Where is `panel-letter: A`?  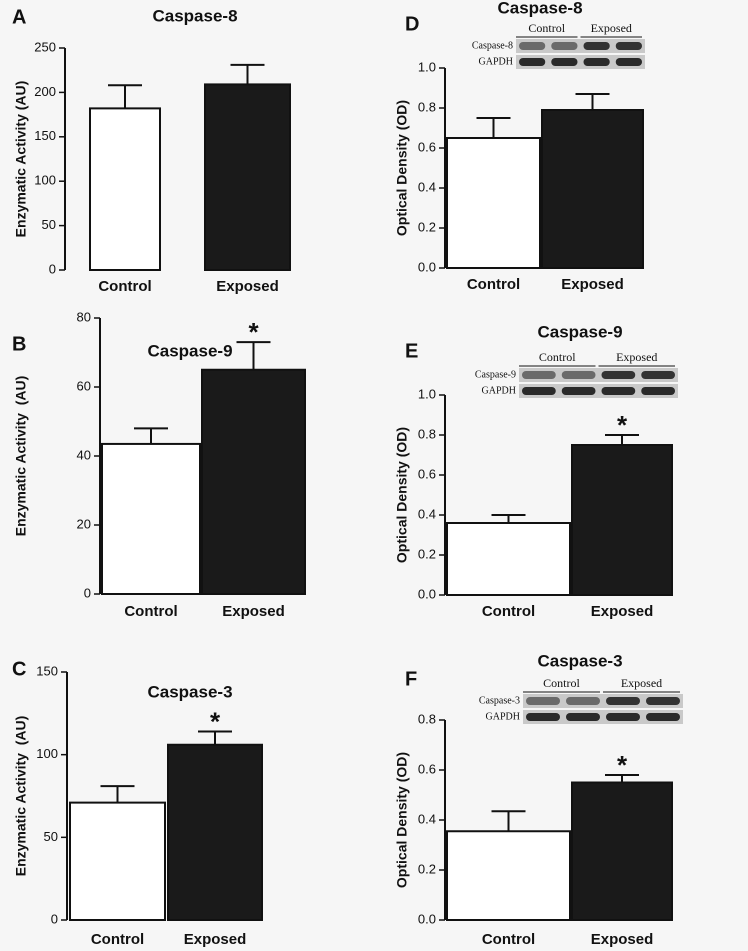
panel-letter: A is located at coordinates (19, 17).